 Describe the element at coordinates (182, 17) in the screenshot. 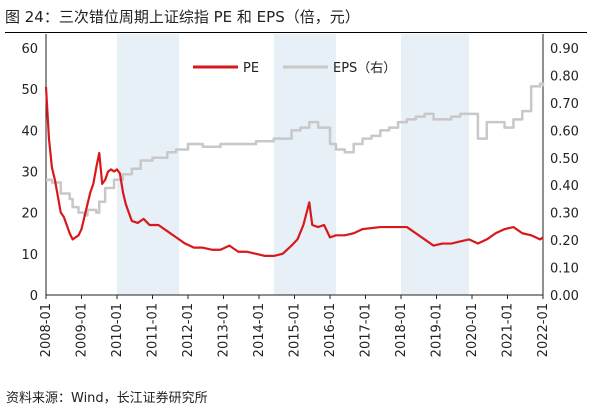

I see `figure-title: 图 24：三次错位周期上证综指 PE 和 EPS（倍，元）` at that location.